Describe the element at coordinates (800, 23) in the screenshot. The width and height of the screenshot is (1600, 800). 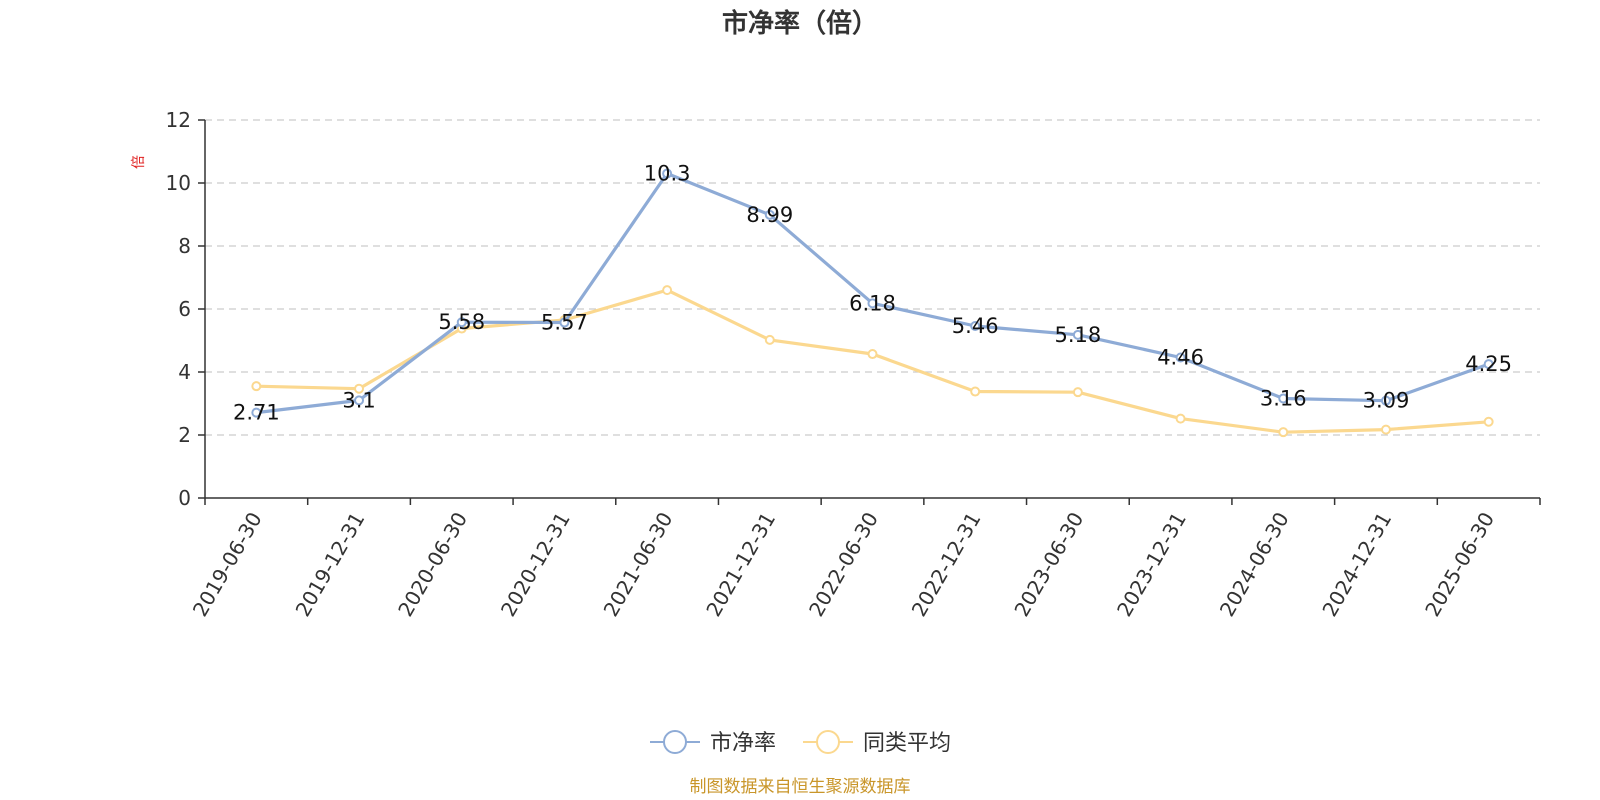
I see `chart-title: 市净率（倍）` at that location.